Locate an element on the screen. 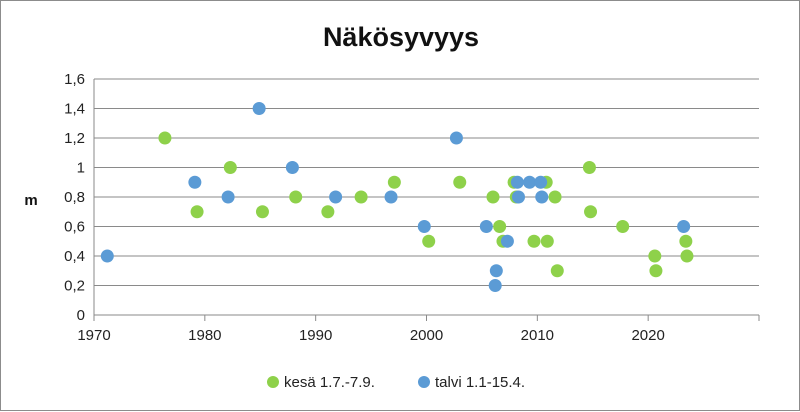 The image size is (800, 412). y-tick-label: 0 is located at coordinates (81, 315).